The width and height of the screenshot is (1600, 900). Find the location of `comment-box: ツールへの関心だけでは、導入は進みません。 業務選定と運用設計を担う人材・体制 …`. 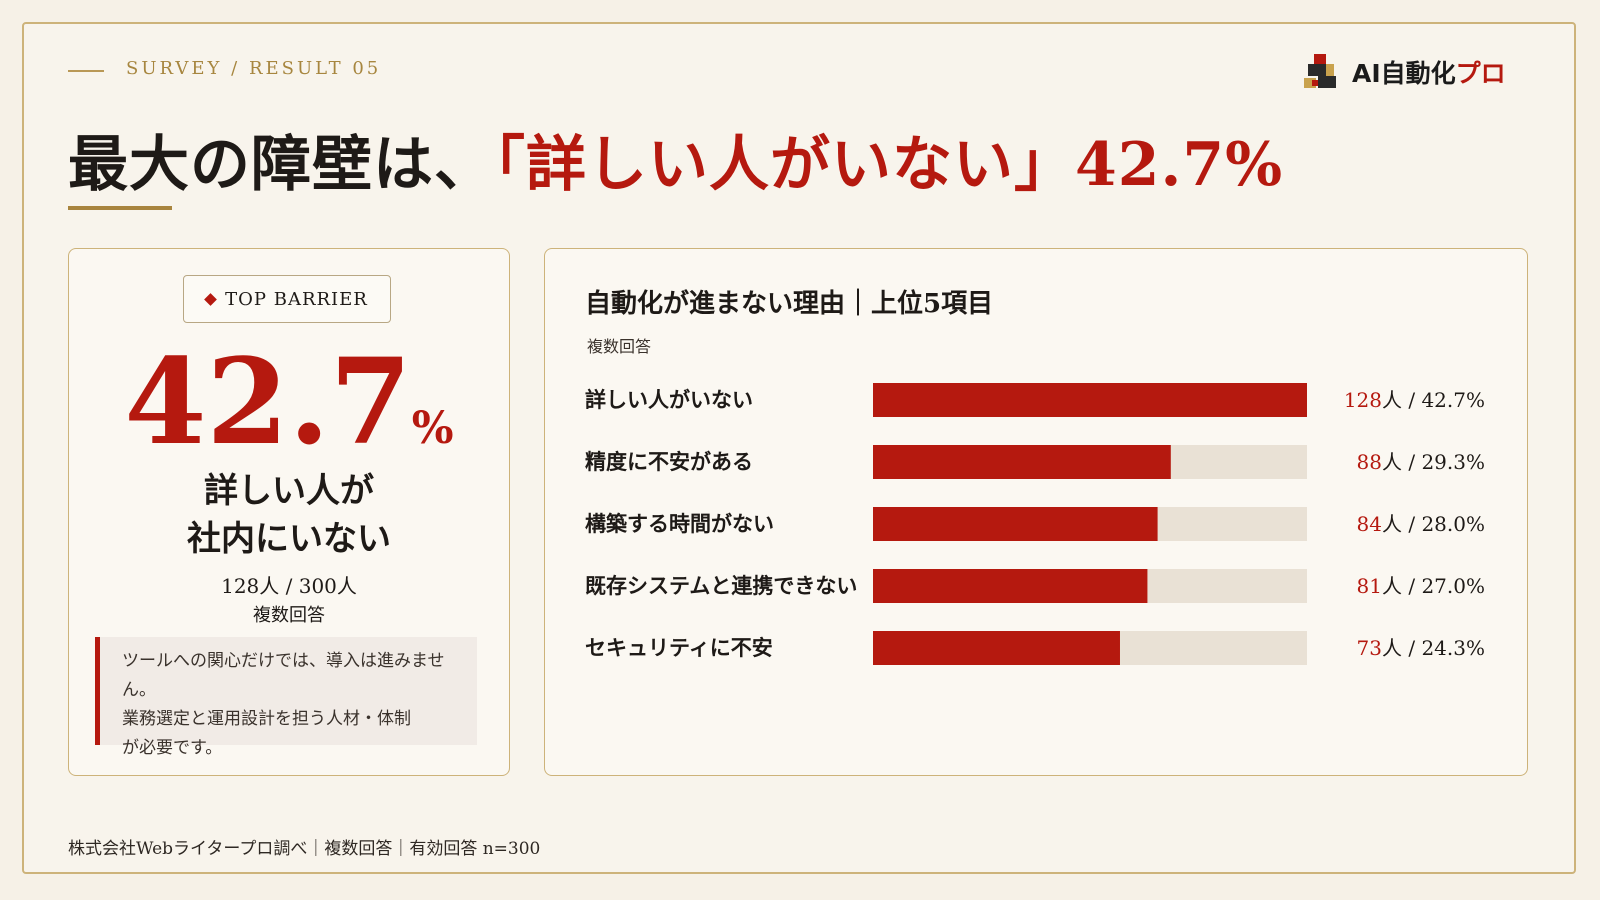

comment-box: ツールへの関心だけでは、導入は進みません。 業務選定と運用設計を担う人材・体制 … is located at coordinates (286, 697).